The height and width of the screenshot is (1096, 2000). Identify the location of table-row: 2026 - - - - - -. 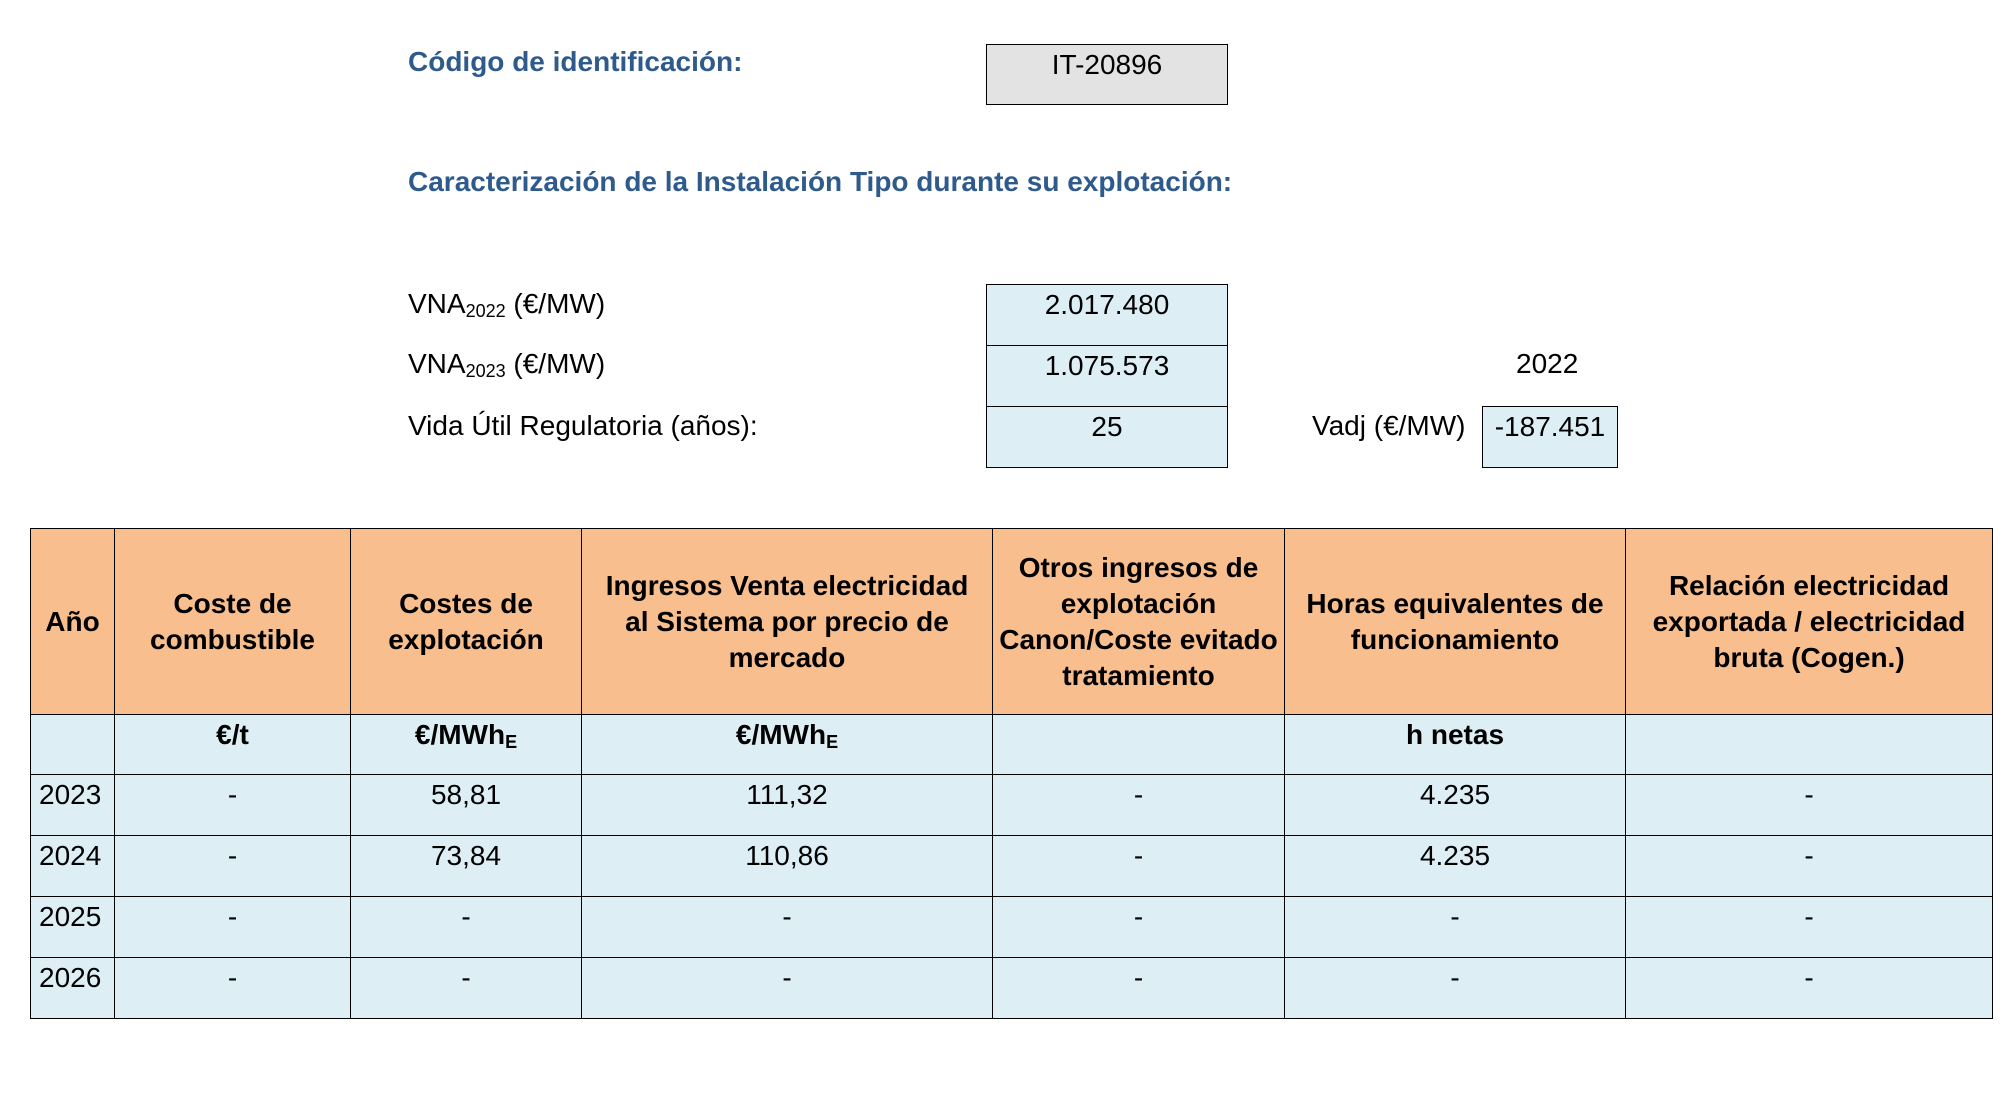
(1011, 988).